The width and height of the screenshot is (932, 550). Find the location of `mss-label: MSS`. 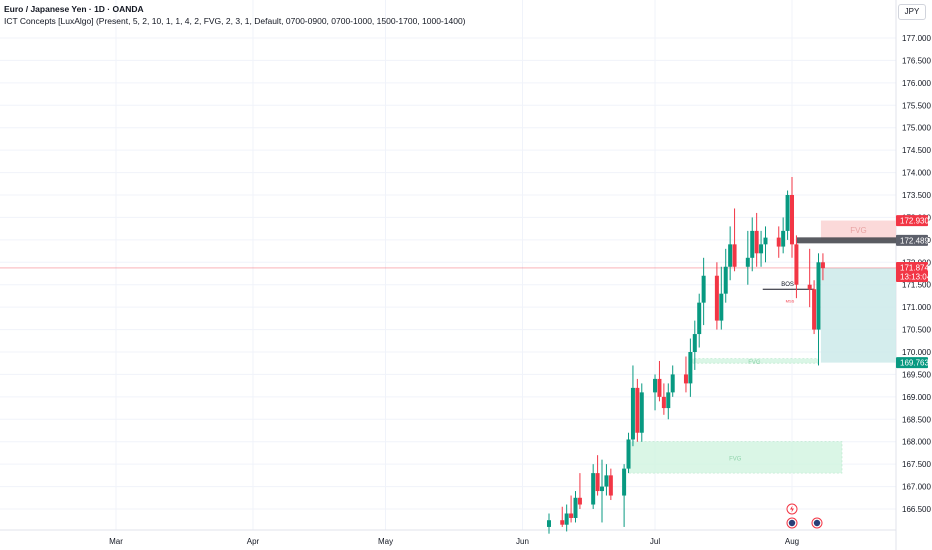

mss-label: MSS is located at coordinates (790, 300).